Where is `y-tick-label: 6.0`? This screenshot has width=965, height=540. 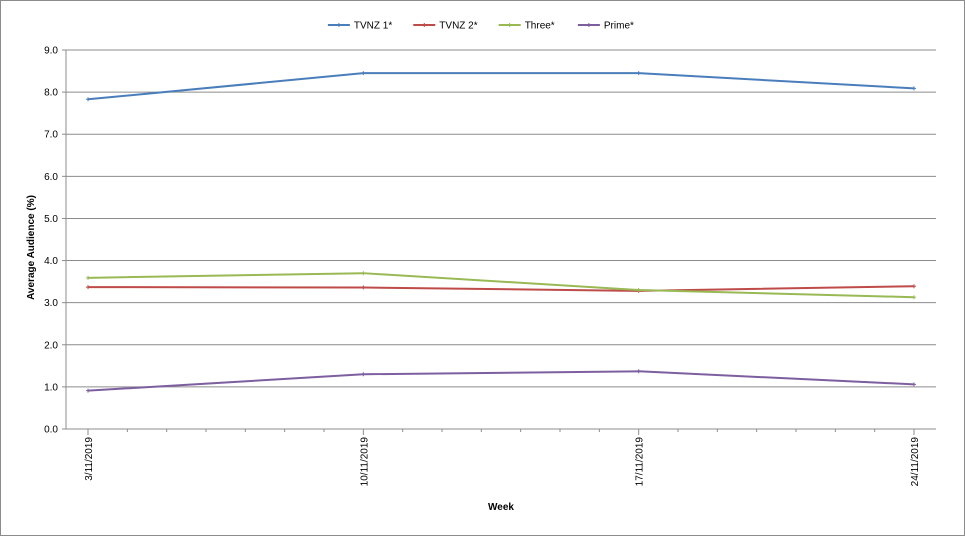 y-tick-label: 6.0 is located at coordinates (51, 177).